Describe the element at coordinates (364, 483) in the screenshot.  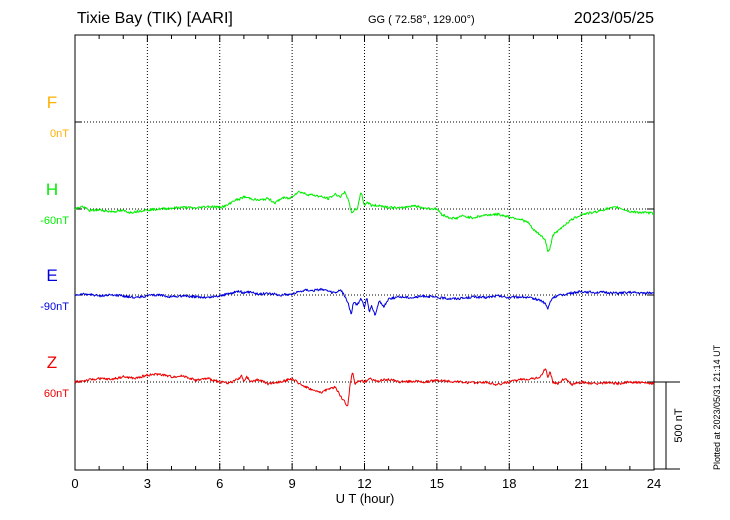
I see `x-tick-label: 12` at that location.